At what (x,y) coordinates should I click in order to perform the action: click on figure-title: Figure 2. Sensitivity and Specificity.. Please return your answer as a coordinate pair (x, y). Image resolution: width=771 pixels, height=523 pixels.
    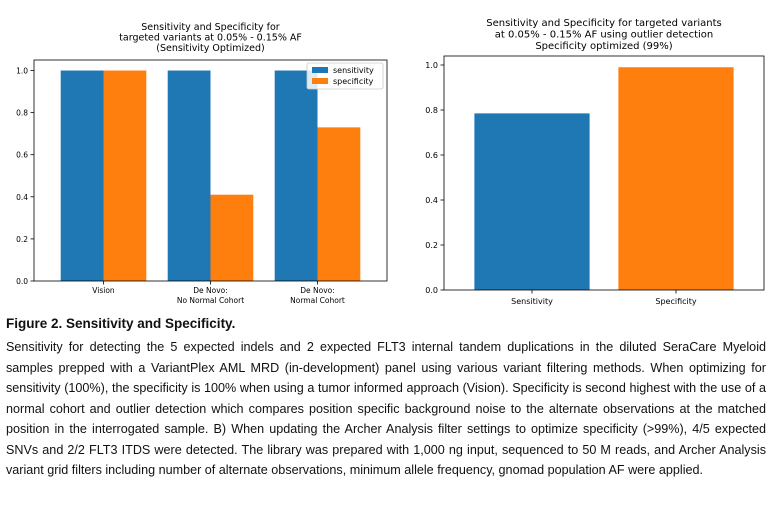
    Looking at the image, I should click on (121, 323).